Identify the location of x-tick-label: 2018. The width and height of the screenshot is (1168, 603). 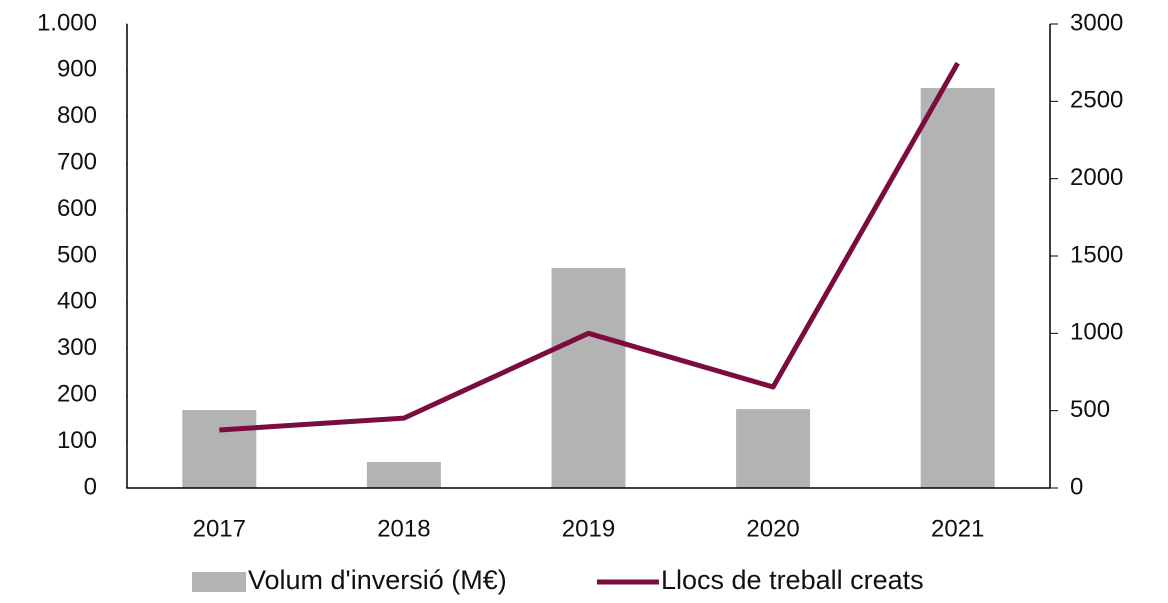
(403, 528).